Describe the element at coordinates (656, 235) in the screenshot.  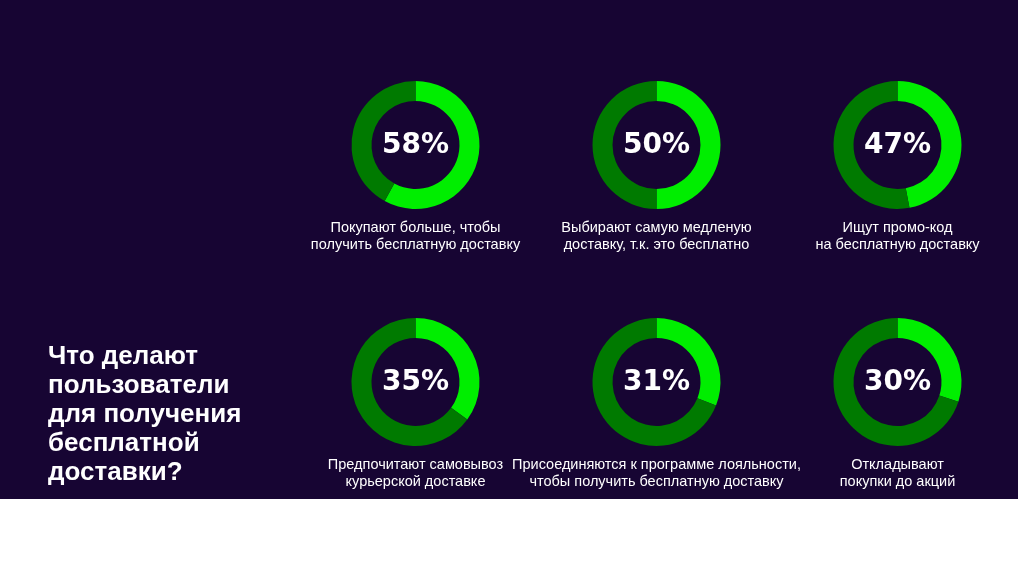
I see `text: Выбирают самую медленую доставку, т.к. это бесплатно` at that location.